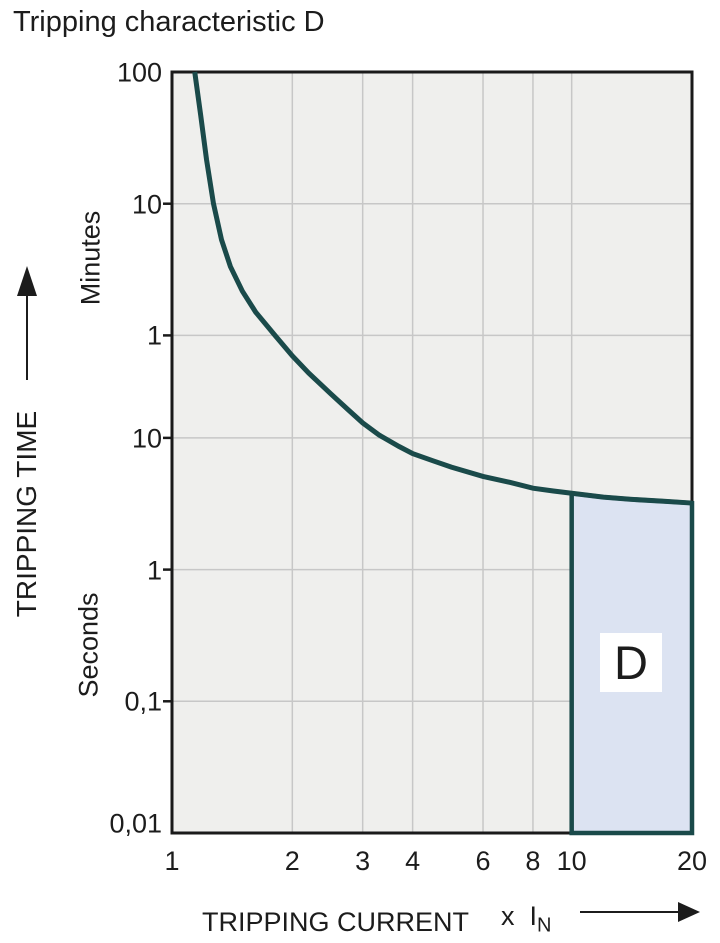 The height and width of the screenshot is (943, 720). I want to click on x-axis-unit-subscript: N, so click(544, 925).